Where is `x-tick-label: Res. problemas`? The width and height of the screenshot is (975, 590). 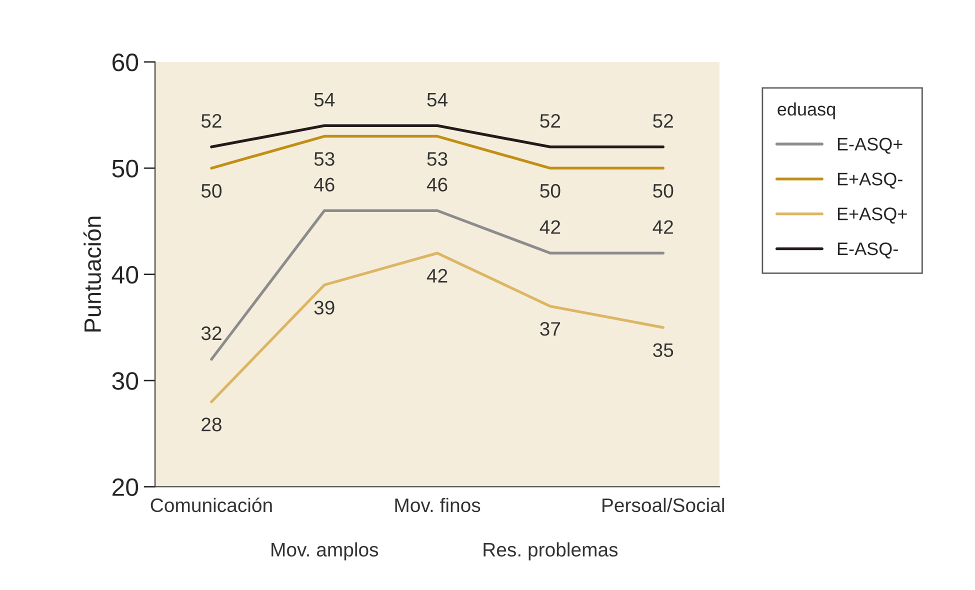 x-tick-label: Res. problemas is located at coordinates (551, 551).